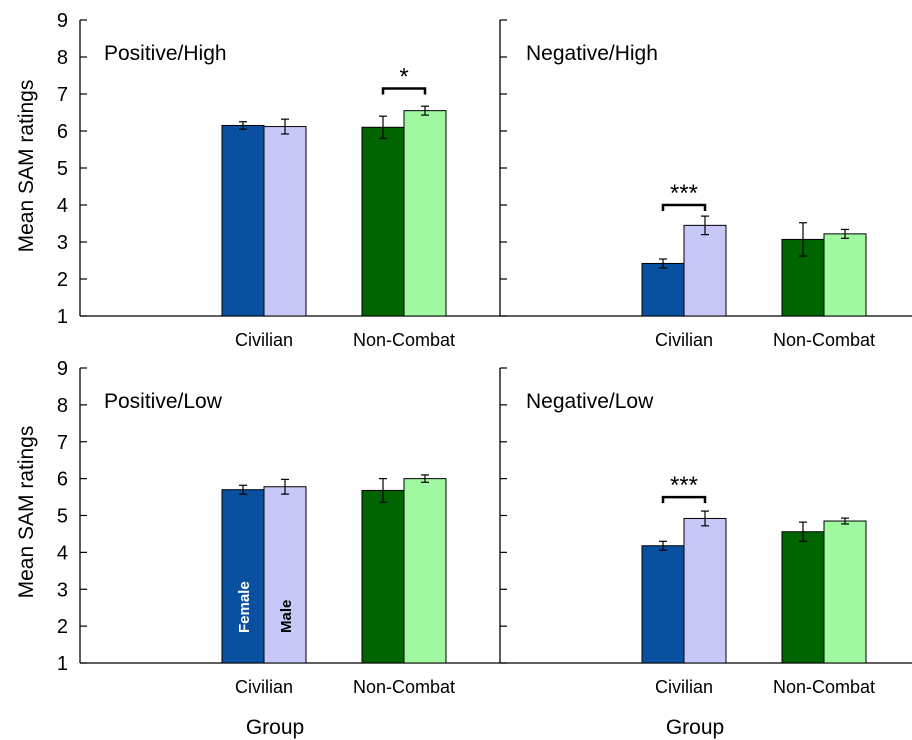 This screenshot has width=912, height=740. What do you see at coordinates (286, 616) in the screenshot?
I see `series-label: Male` at bounding box center [286, 616].